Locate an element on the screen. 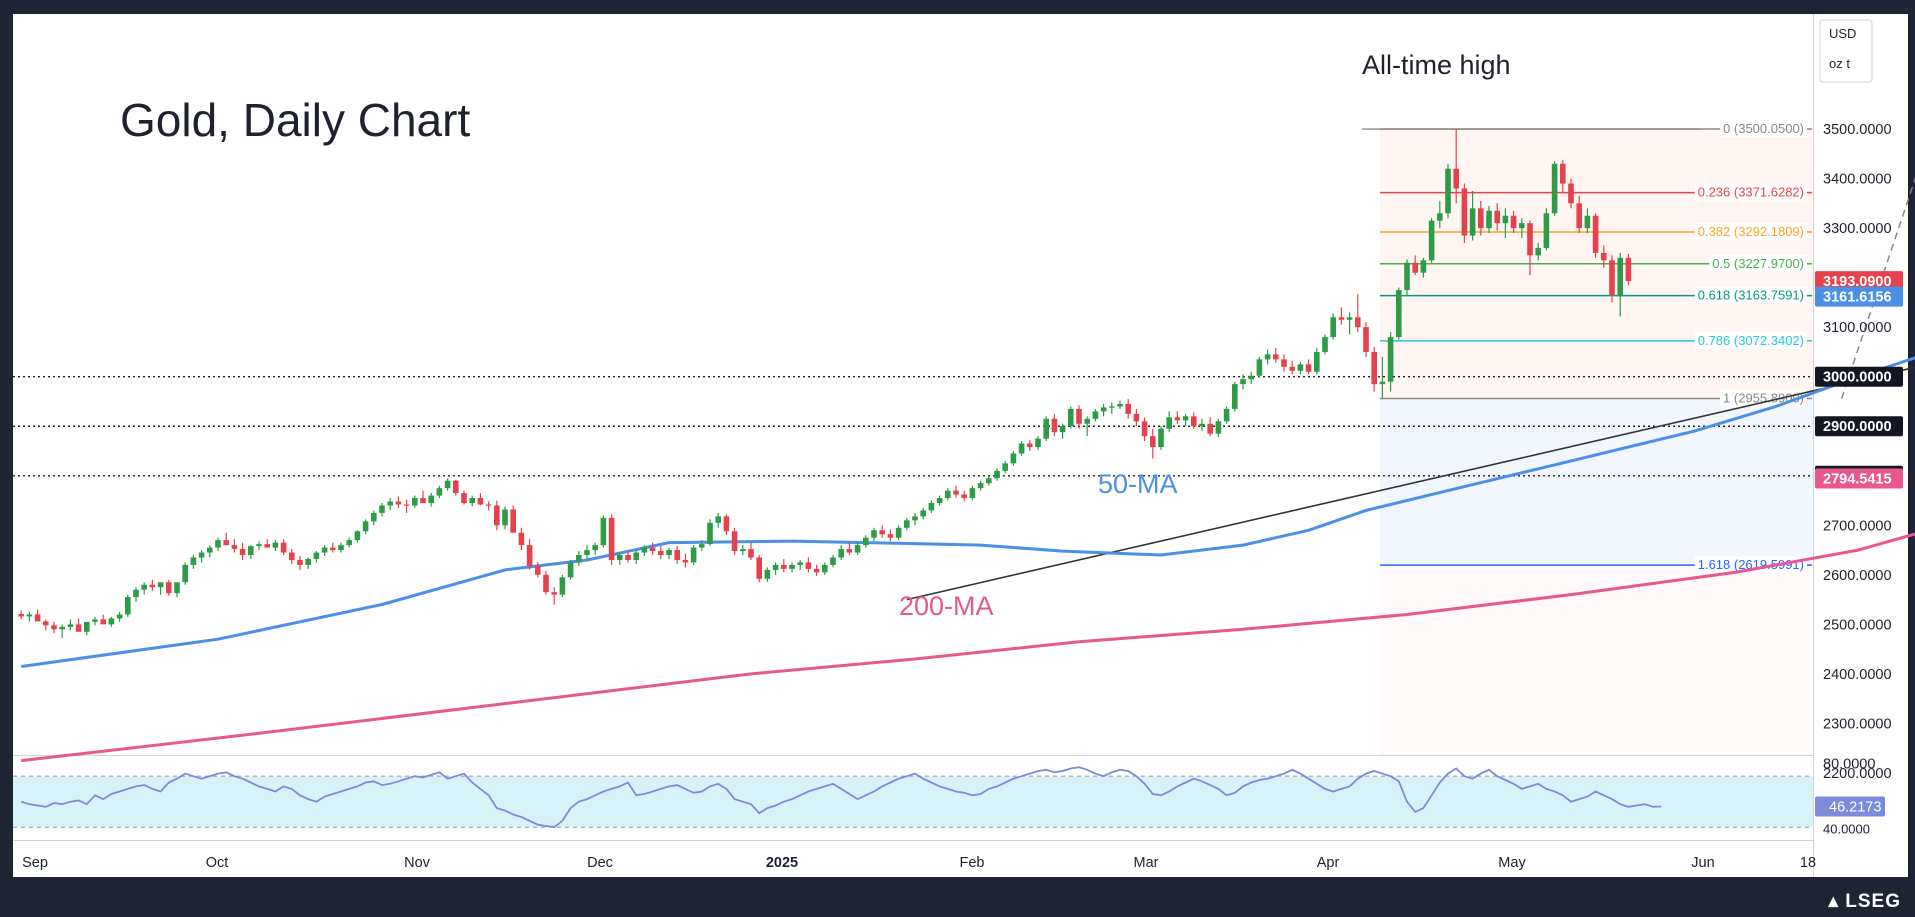 Image resolution: width=1915 pixels, height=917 pixels. price-tag-label: 2900.0000 is located at coordinates (1857, 427).